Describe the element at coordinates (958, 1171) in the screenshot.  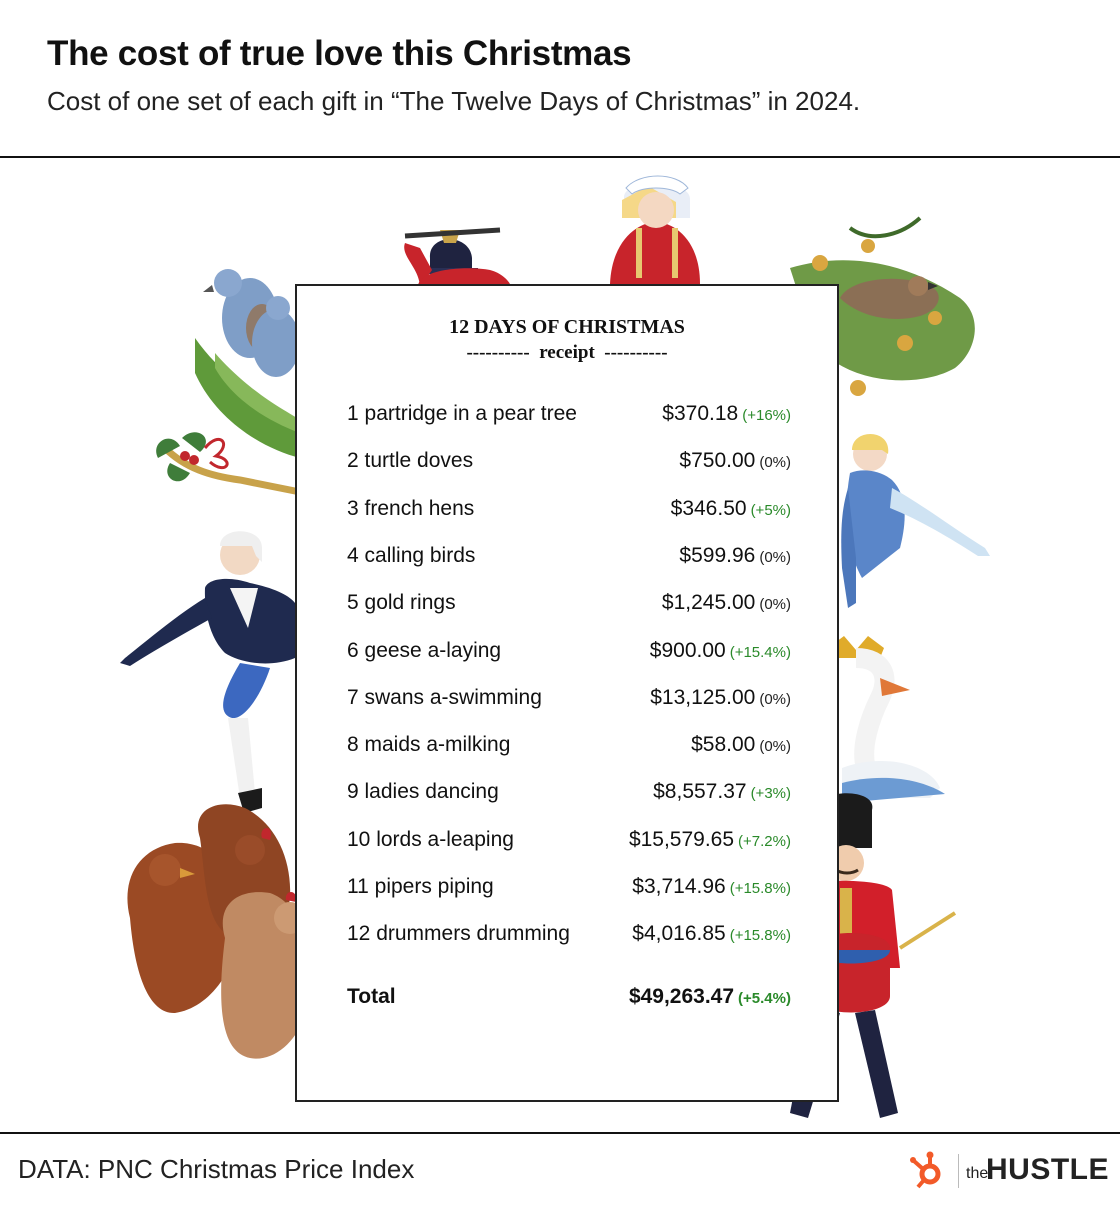
I see `logo-separator` at that location.